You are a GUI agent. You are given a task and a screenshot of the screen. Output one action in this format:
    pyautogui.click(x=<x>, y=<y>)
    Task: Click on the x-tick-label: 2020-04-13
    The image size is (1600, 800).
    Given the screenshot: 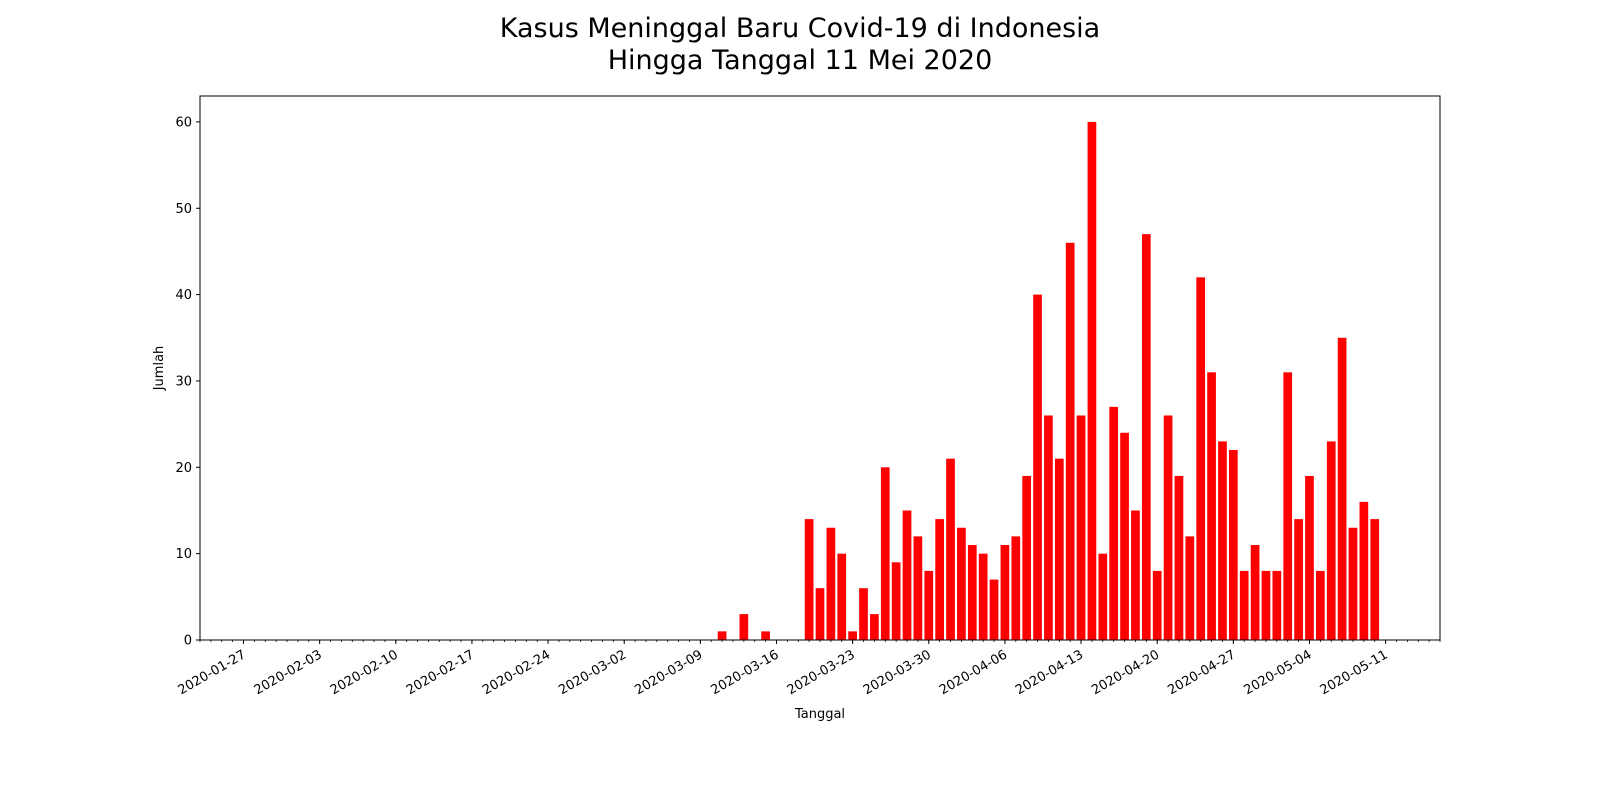 What is the action you would take?
    pyautogui.click(x=1049, y=672)
    